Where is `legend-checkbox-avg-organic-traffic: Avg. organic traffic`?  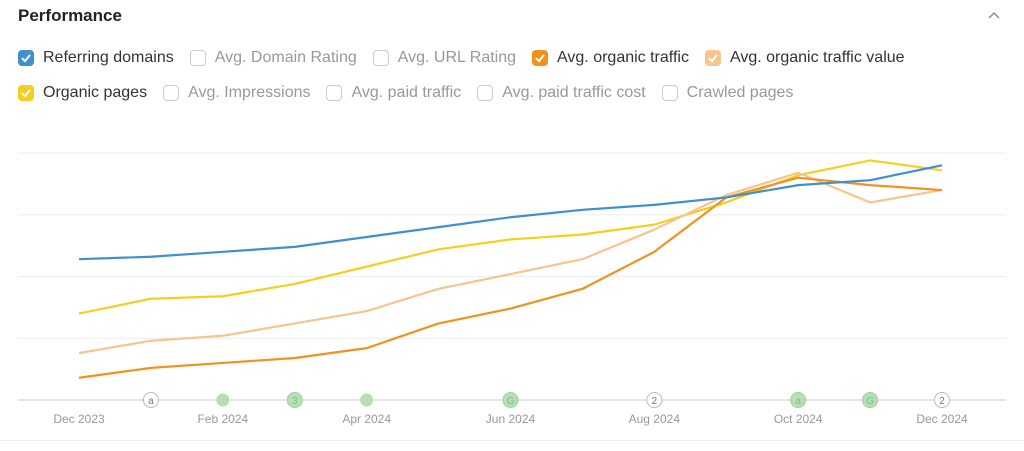
legend-checkbox-avg-organic-traffic: Avg. organic traffic is located at coordinates (610, 58).